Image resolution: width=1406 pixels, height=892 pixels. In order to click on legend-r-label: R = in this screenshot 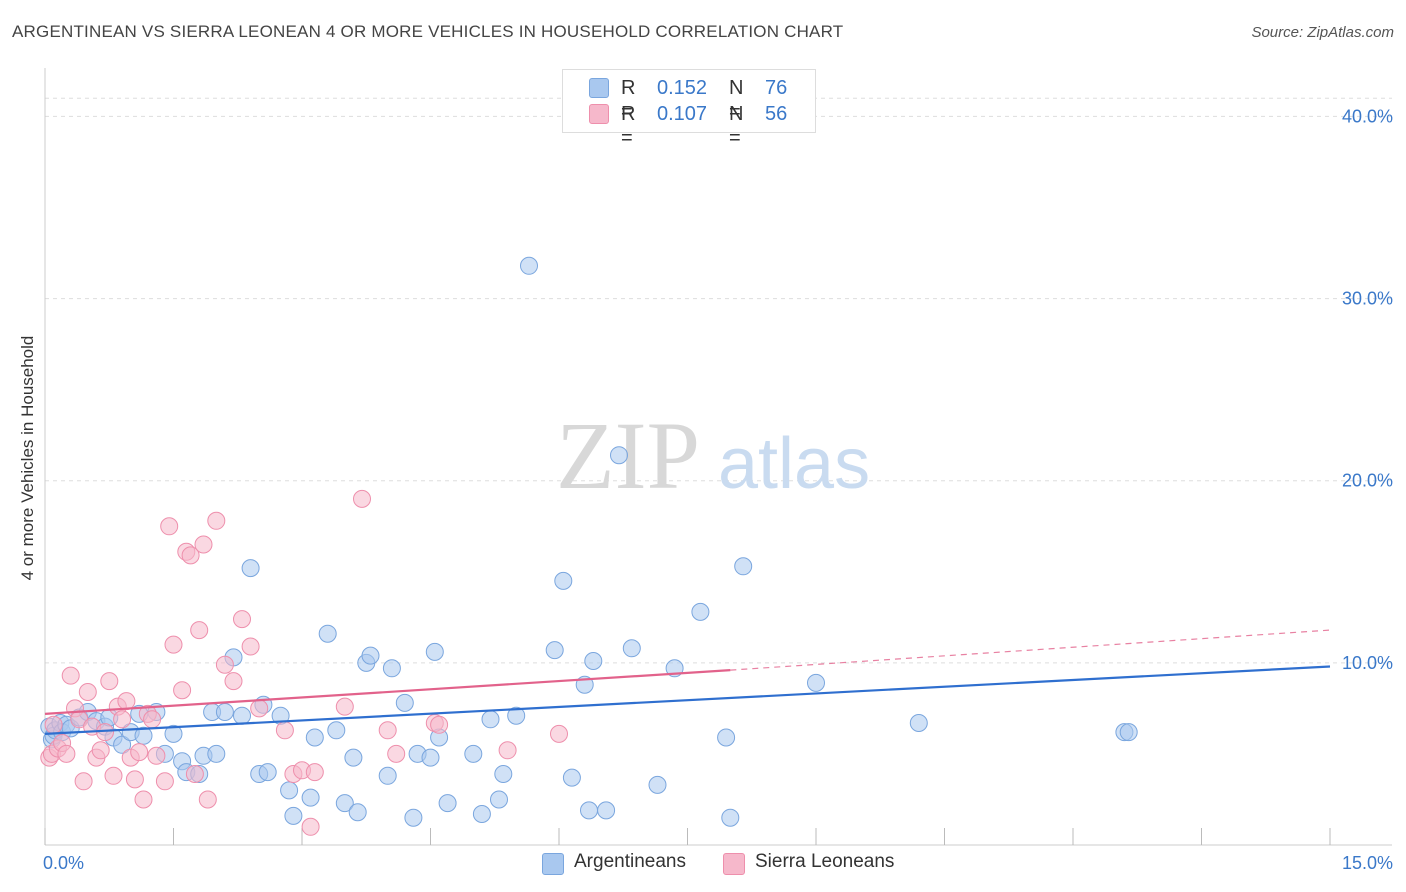, I will do `click(628, 126)`.